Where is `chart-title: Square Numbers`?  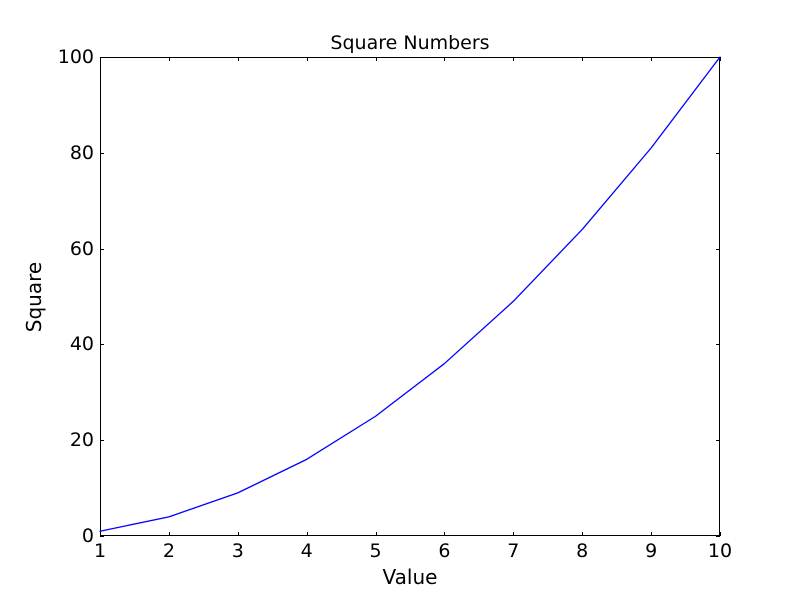 chart-title: Square Numbers is located at coordinates (410, 43).